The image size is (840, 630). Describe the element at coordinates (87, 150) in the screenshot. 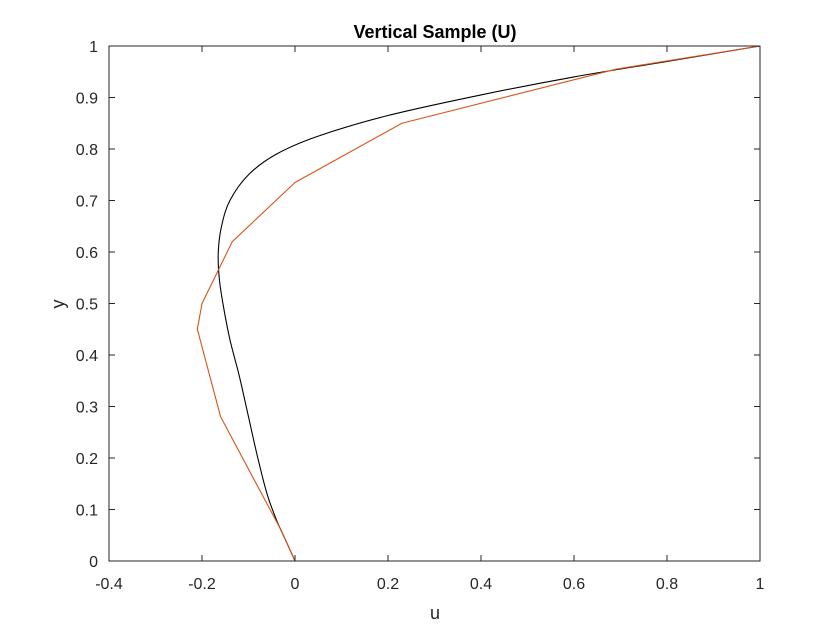

I see `y-tick-label: 0.8` at that location.